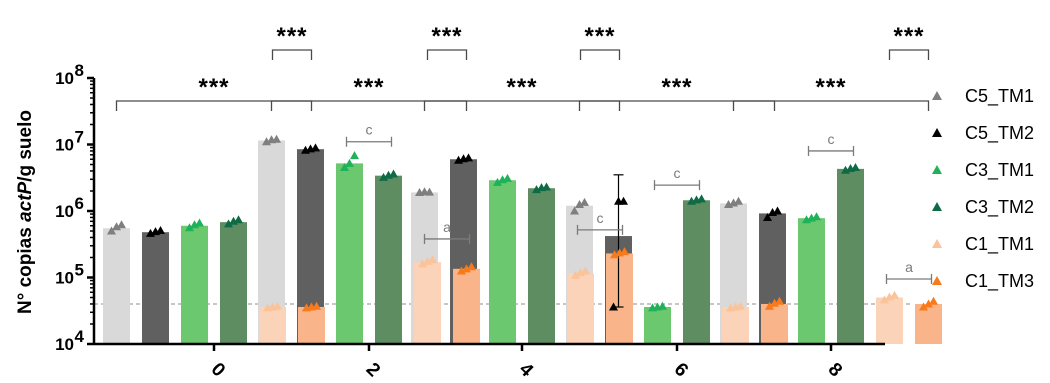  Describe the element at coordinates (681, 370) in the screenshot. I see `x-tick-label-6: 6` at that location.